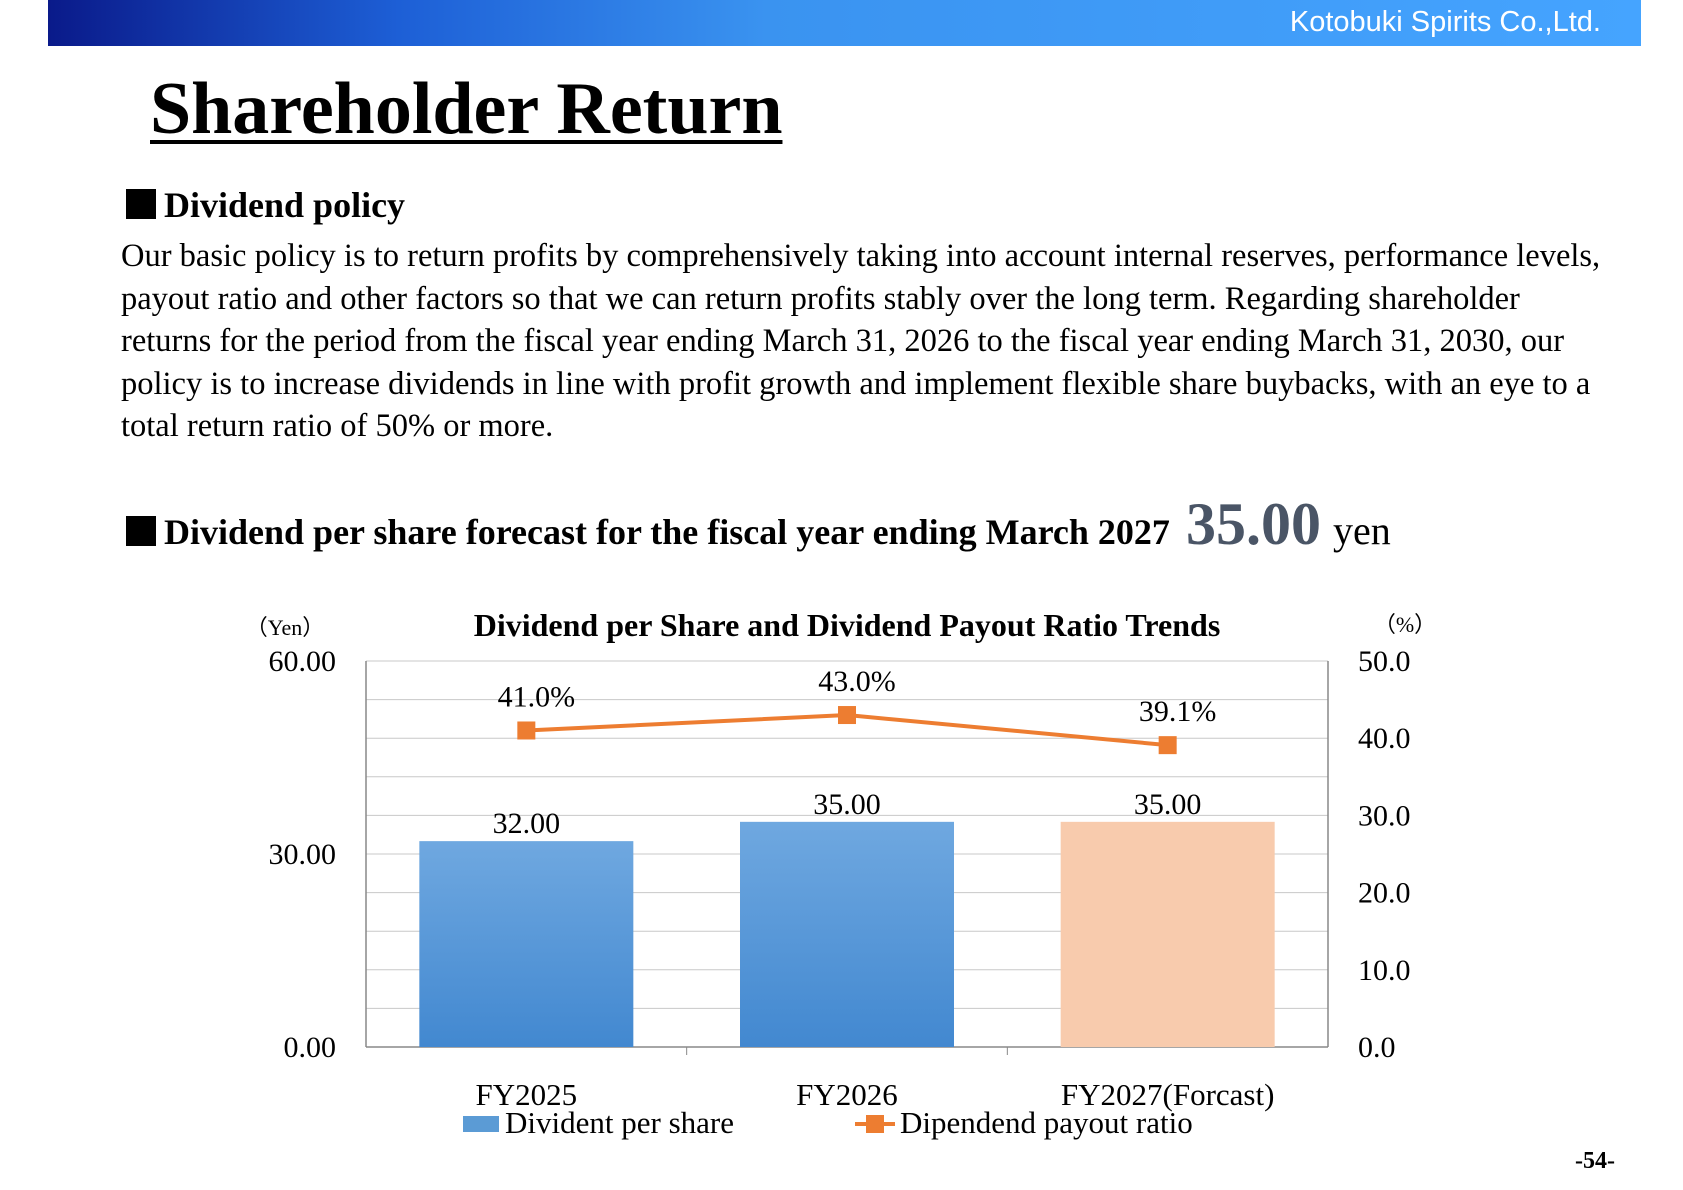 The width and height of the screenshot is (1683, 1190). Describe the element at coordinates (303, 854) in the screenshot. I see `y-tick-label-left: 30.00` at that location.